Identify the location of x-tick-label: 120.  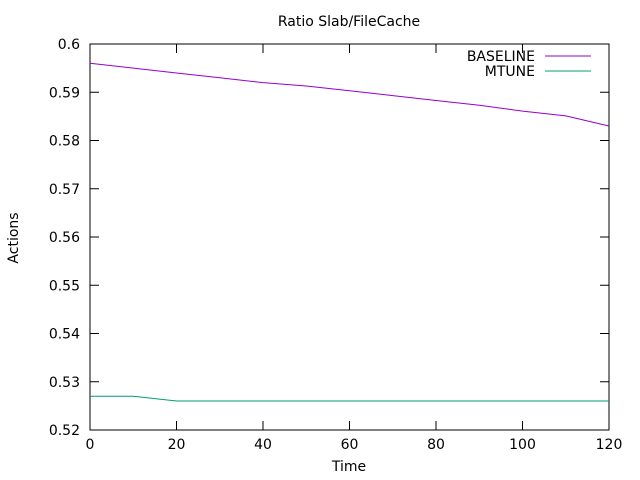
(609, 445).